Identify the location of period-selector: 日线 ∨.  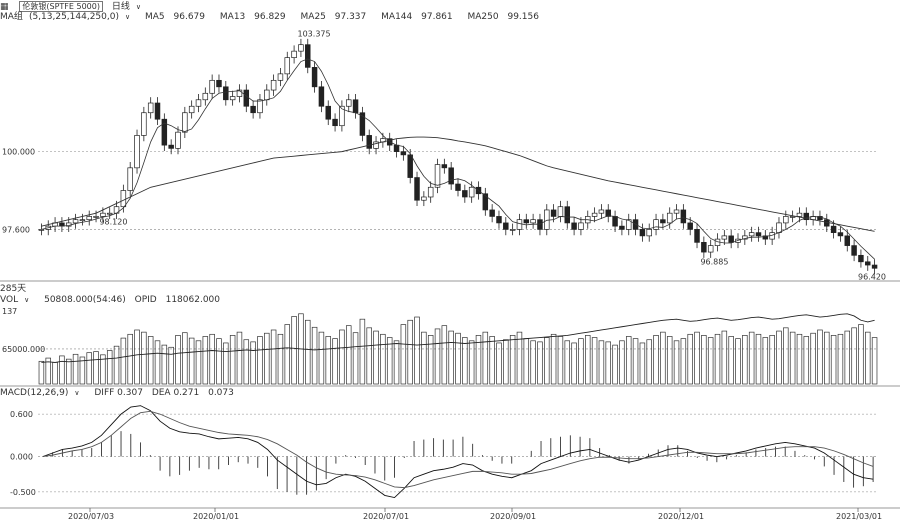
(129, 7).